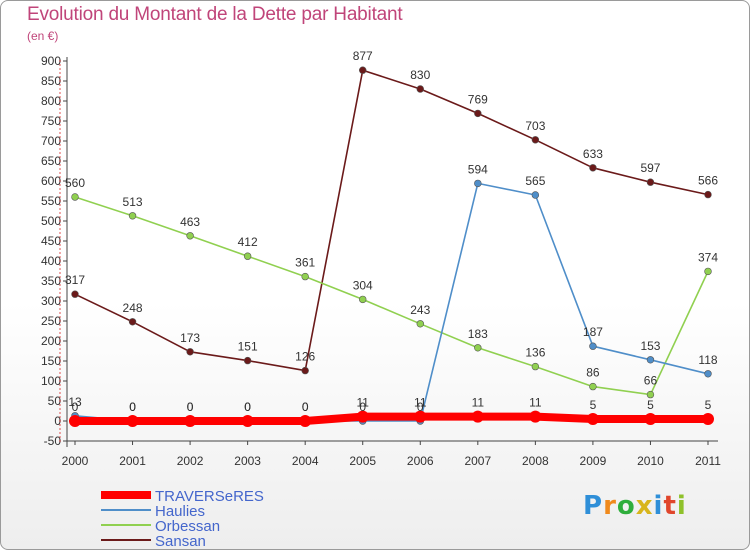 The height and width of the screenshot is (550, 750). I want to click on data-label: 153, so click(650, 346).